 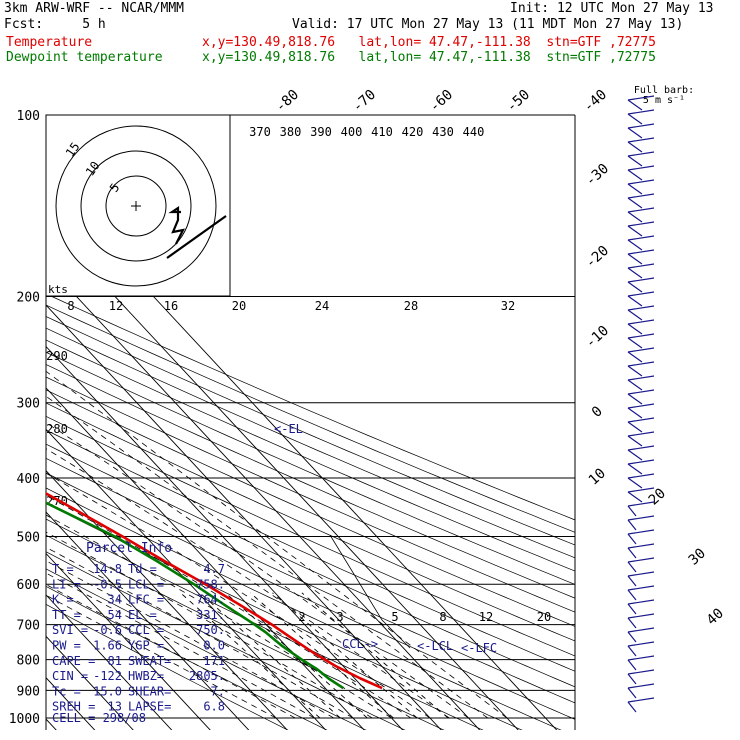 I want to click on parcel-param-name: SWEAT=, so click(x=149, y=661).